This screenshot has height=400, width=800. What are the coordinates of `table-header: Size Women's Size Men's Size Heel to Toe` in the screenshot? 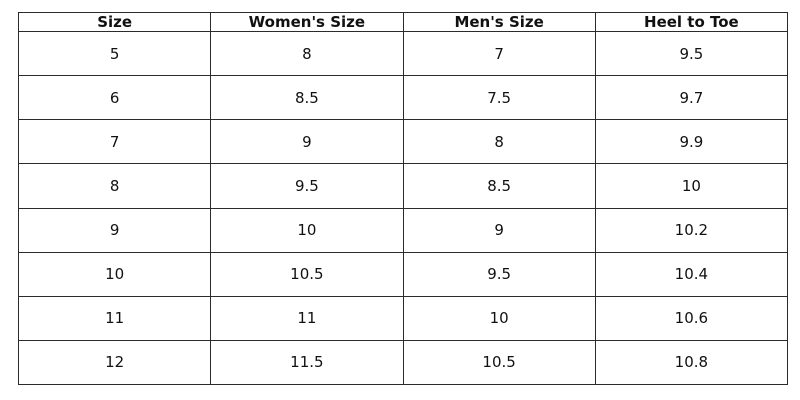 It's located at (403, 22).